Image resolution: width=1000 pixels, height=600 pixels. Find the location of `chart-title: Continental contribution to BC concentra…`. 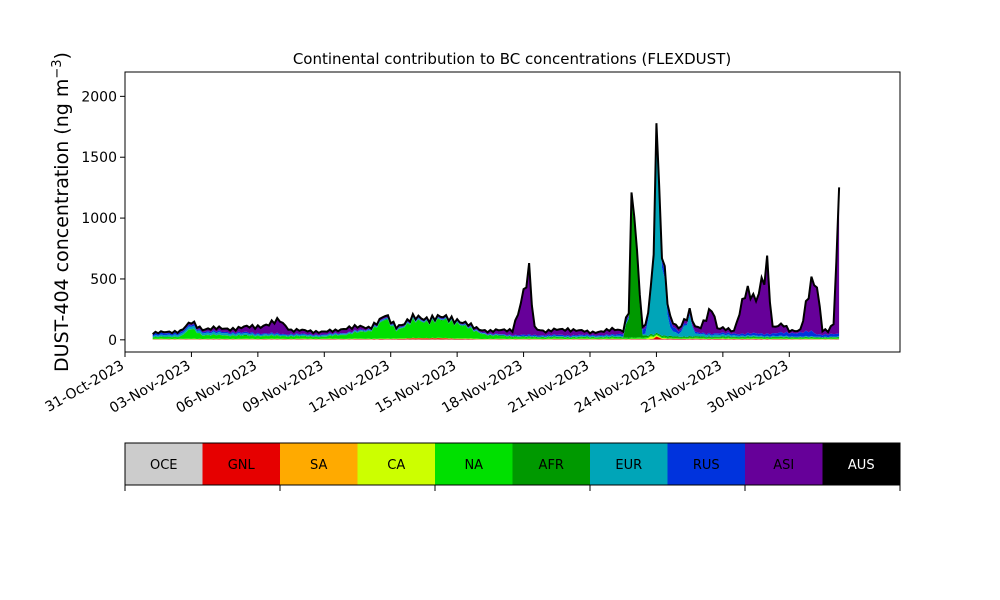

chart-title: Continental contribution to BC concentra… is located at coordinates (512, 59).